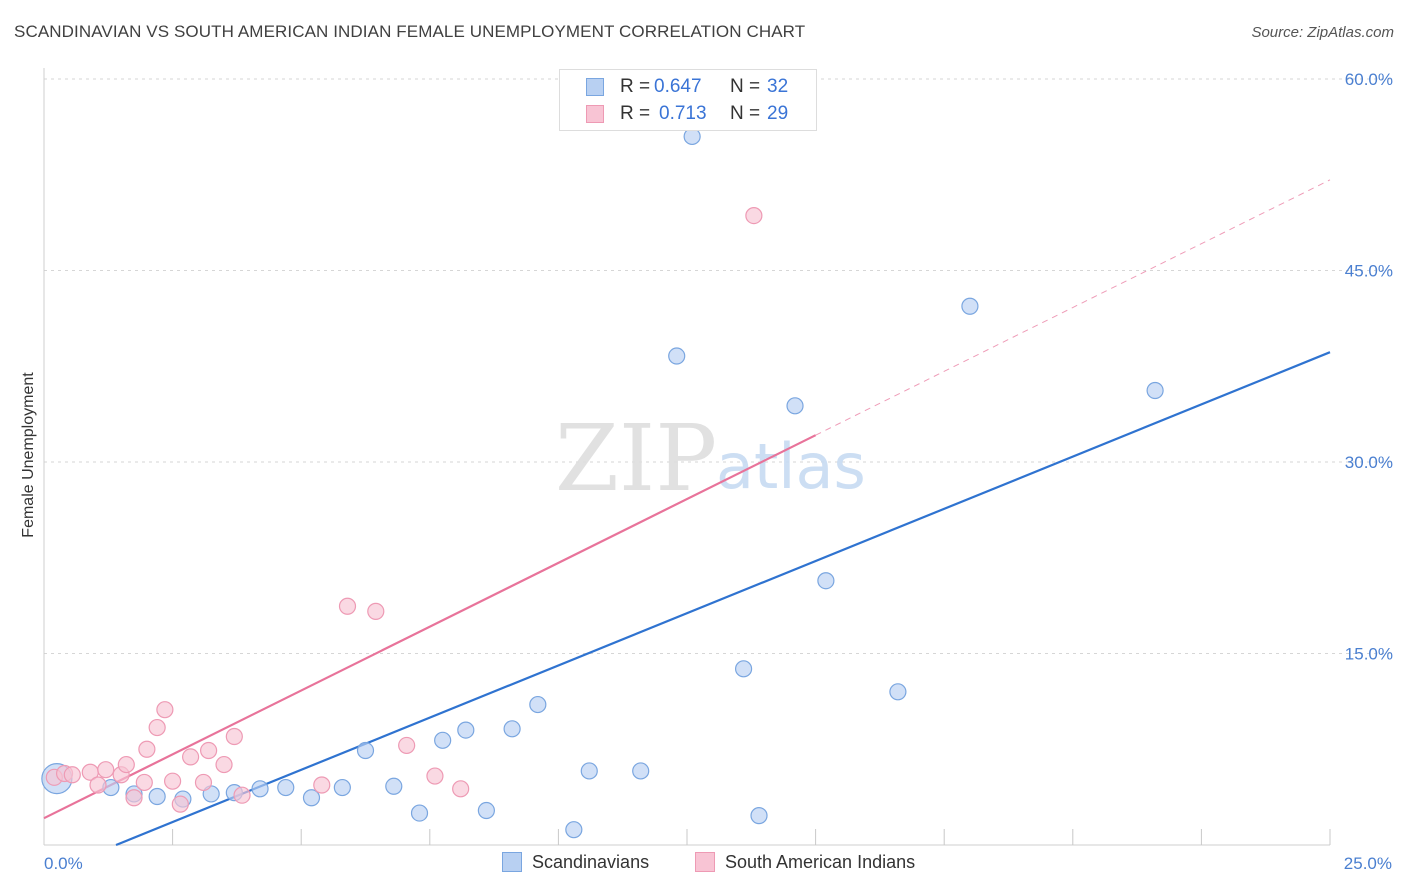  Describe the element at coordinates (705, 862) in the screenshot. I see `bottom-swatch-pink` at that location.